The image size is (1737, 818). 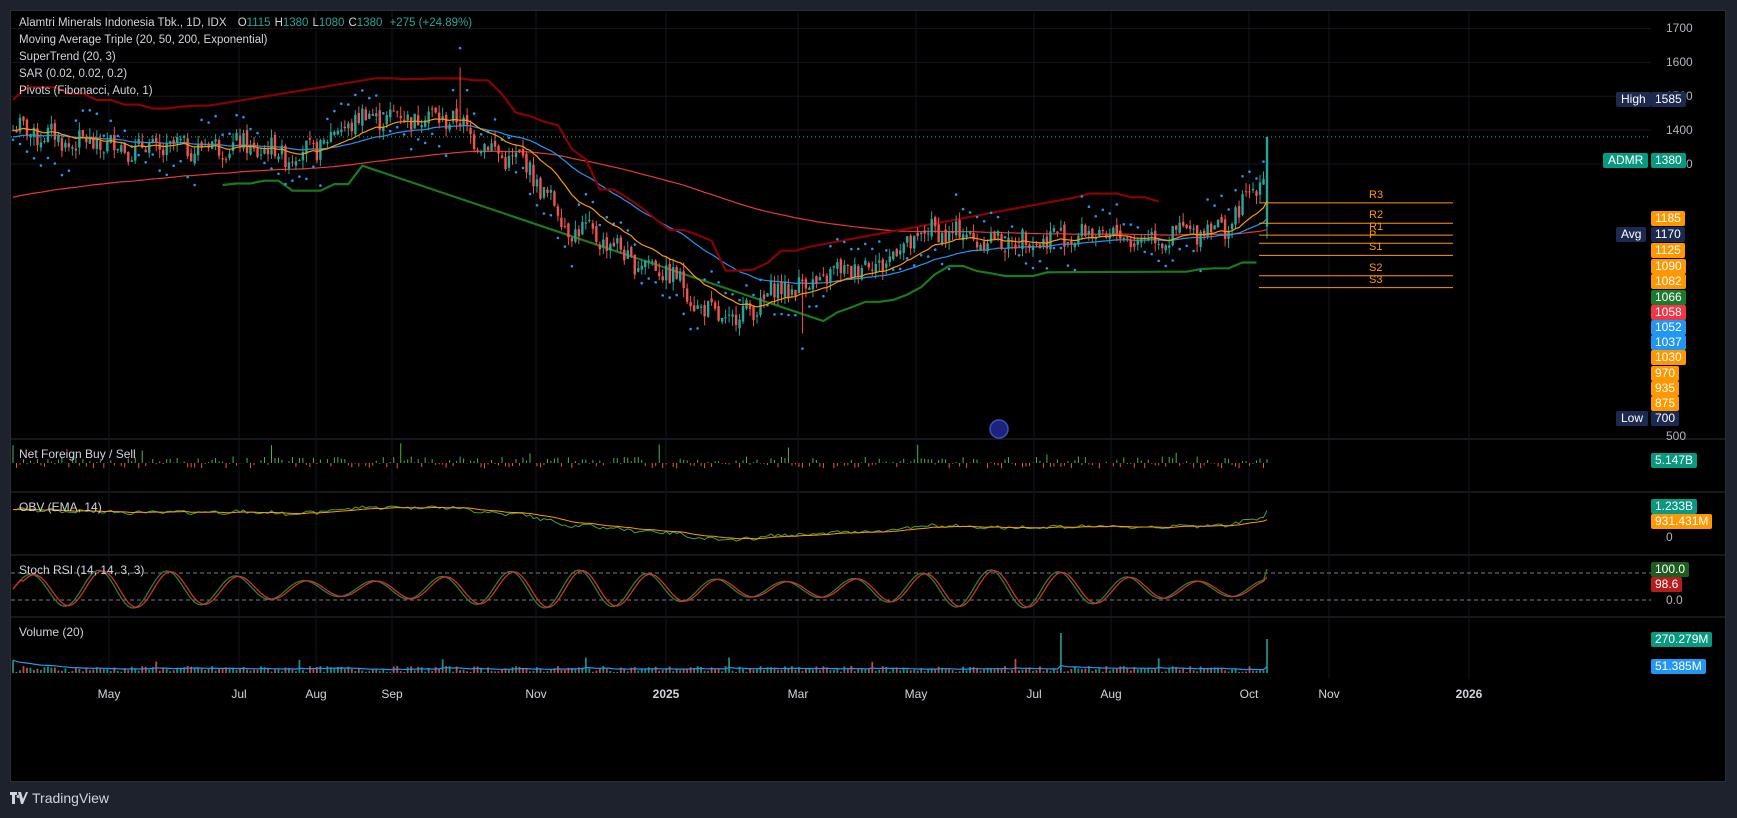 What do you see at coordinates (77, 454) in the screenshot?
I see `net-foreign-label: Net Foreign Buy / Sell` at bounding box center [77, 454].